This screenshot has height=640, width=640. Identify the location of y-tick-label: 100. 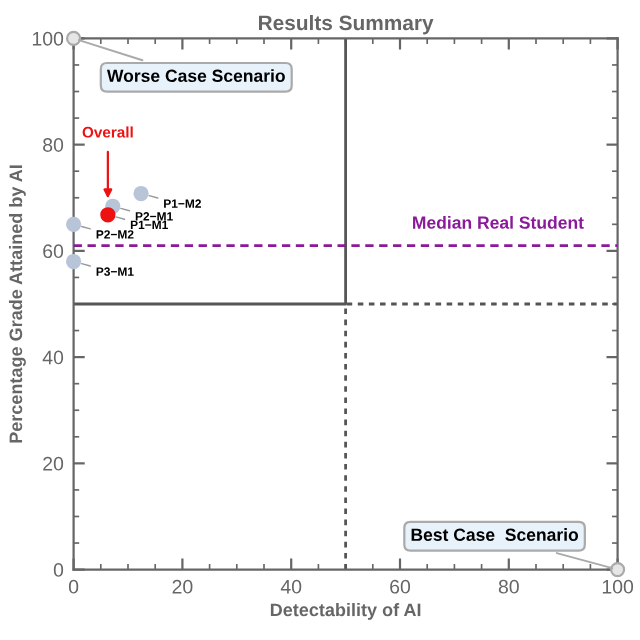
(48, 38).